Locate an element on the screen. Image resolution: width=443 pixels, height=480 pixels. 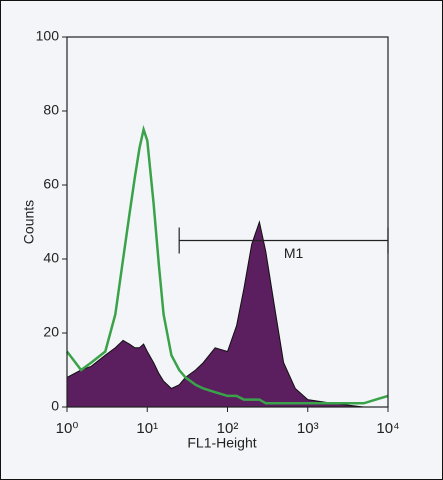
y-tick-label: 20 is located at coordinates (51, 332).